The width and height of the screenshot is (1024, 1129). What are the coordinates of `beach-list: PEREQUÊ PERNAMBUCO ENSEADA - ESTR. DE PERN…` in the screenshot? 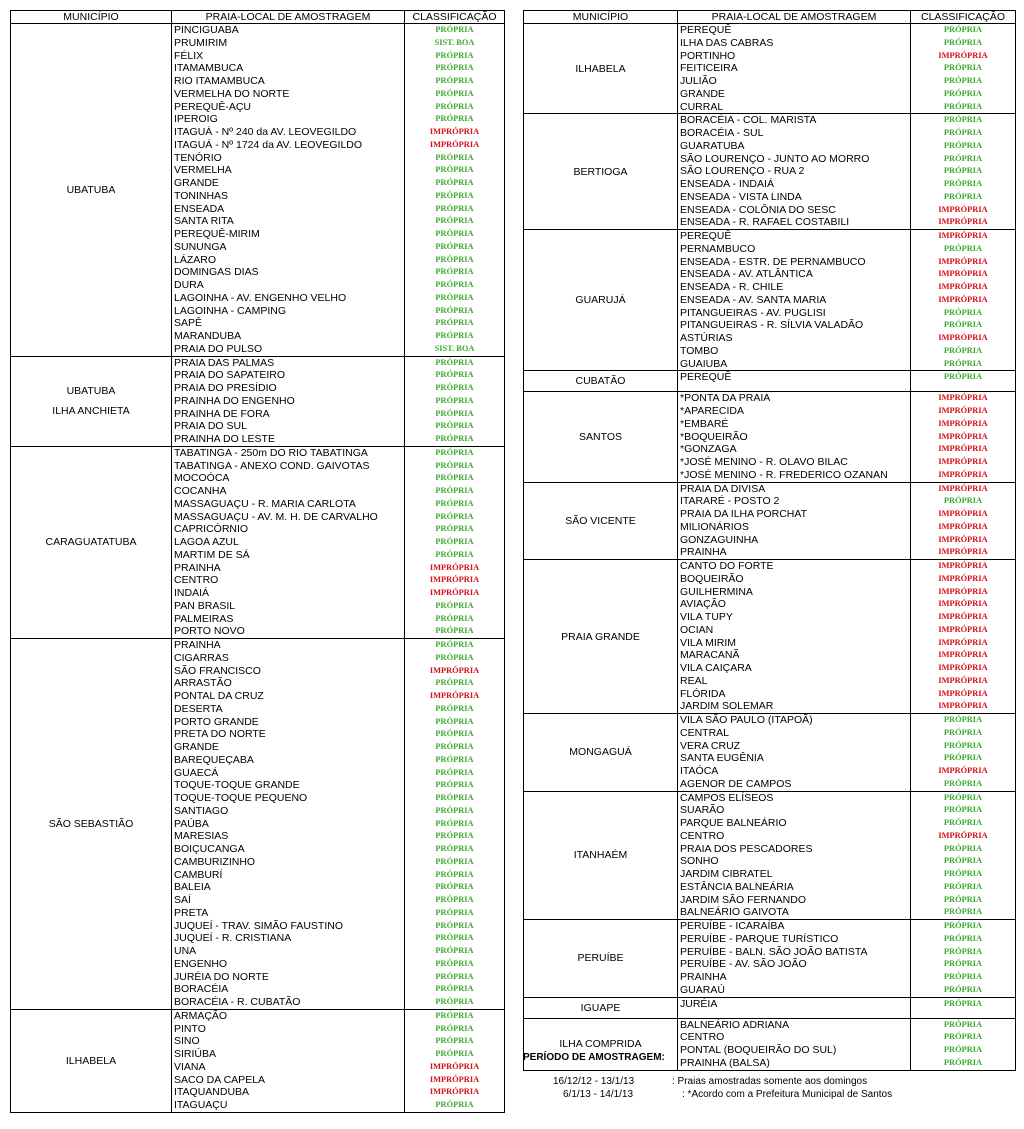 It's located at (794, 300).